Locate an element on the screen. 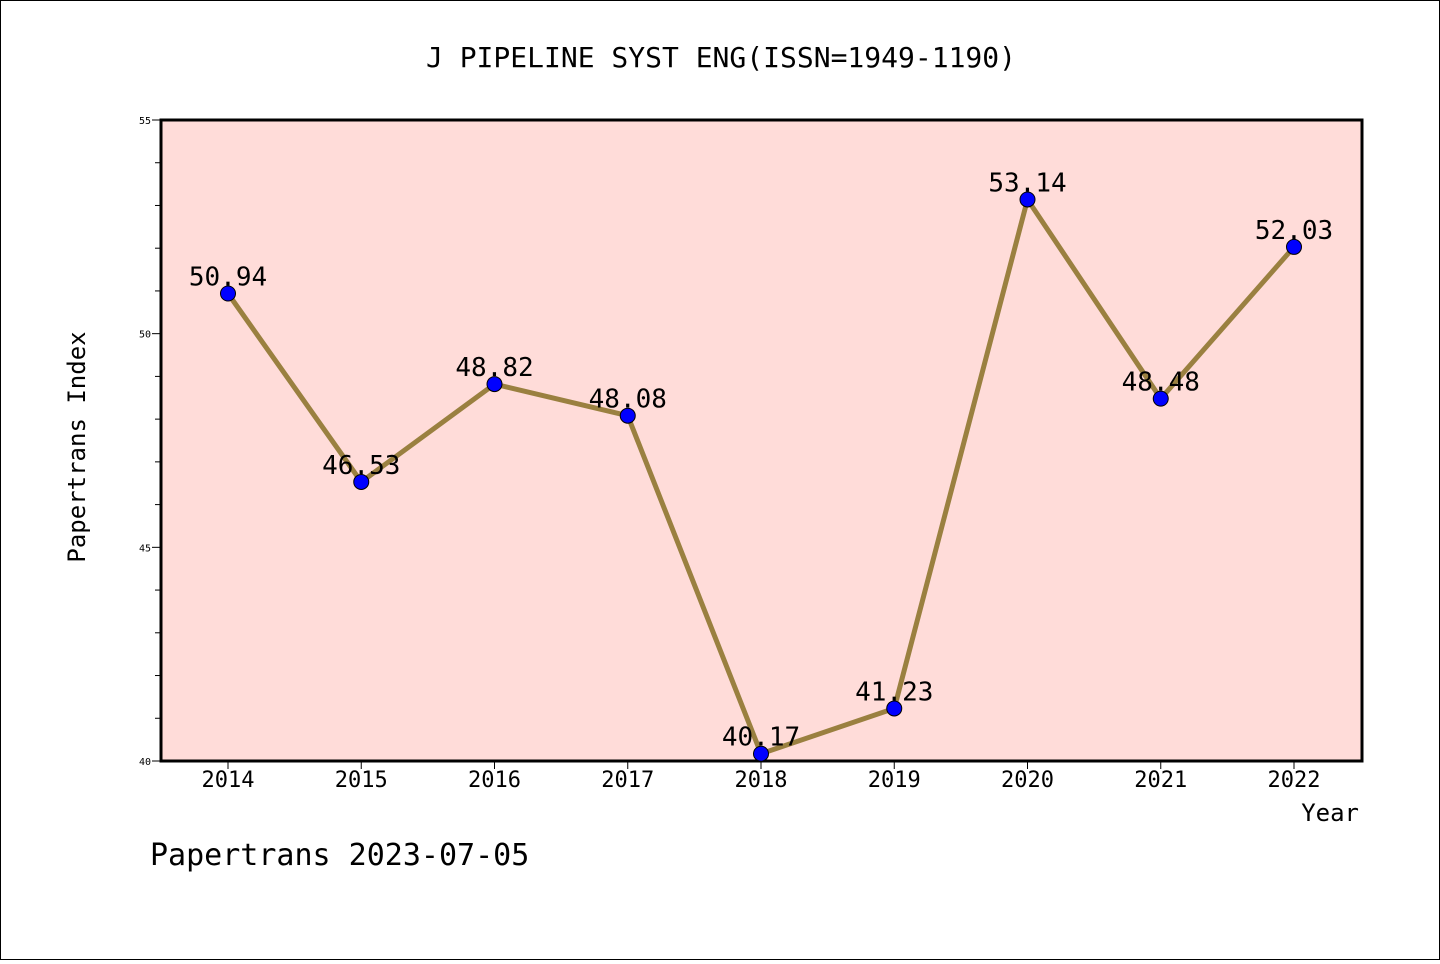  x-tick-label: 2022 is located at coordinates (1294, 780).